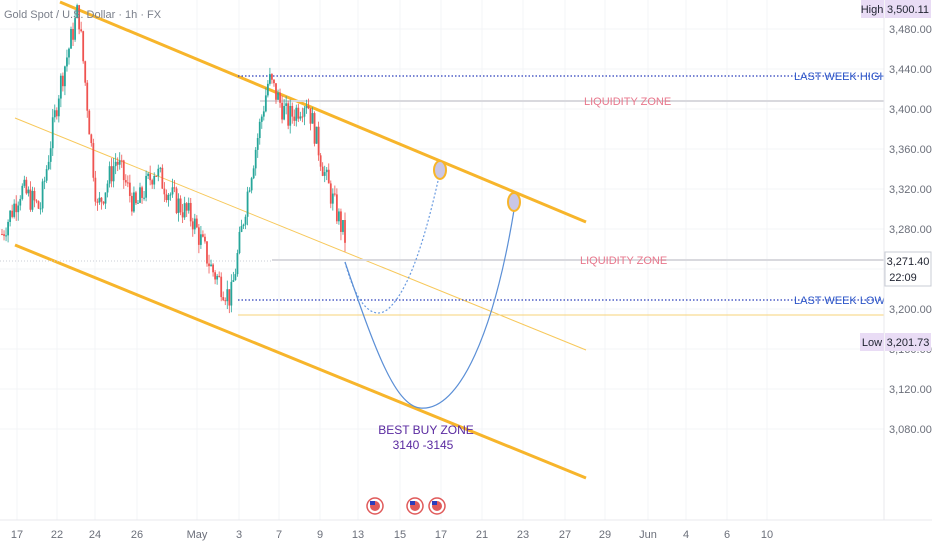  Describe the element at coordinates (392, 242) in the screenshot. I see `projection-short-path` at that location.